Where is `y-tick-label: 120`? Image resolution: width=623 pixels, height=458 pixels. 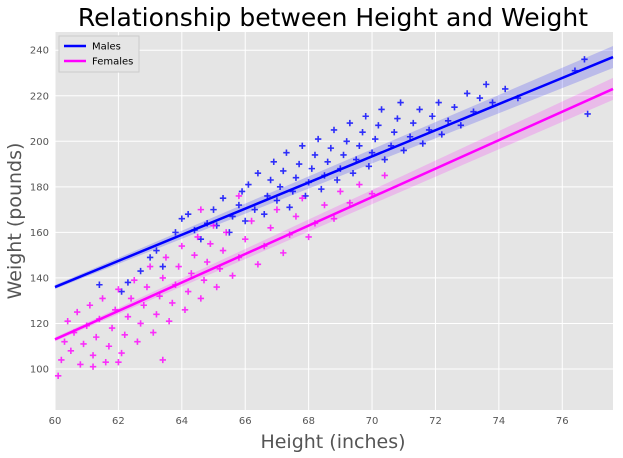 y-tick-label: 120 is located at coordinates (39, 324).